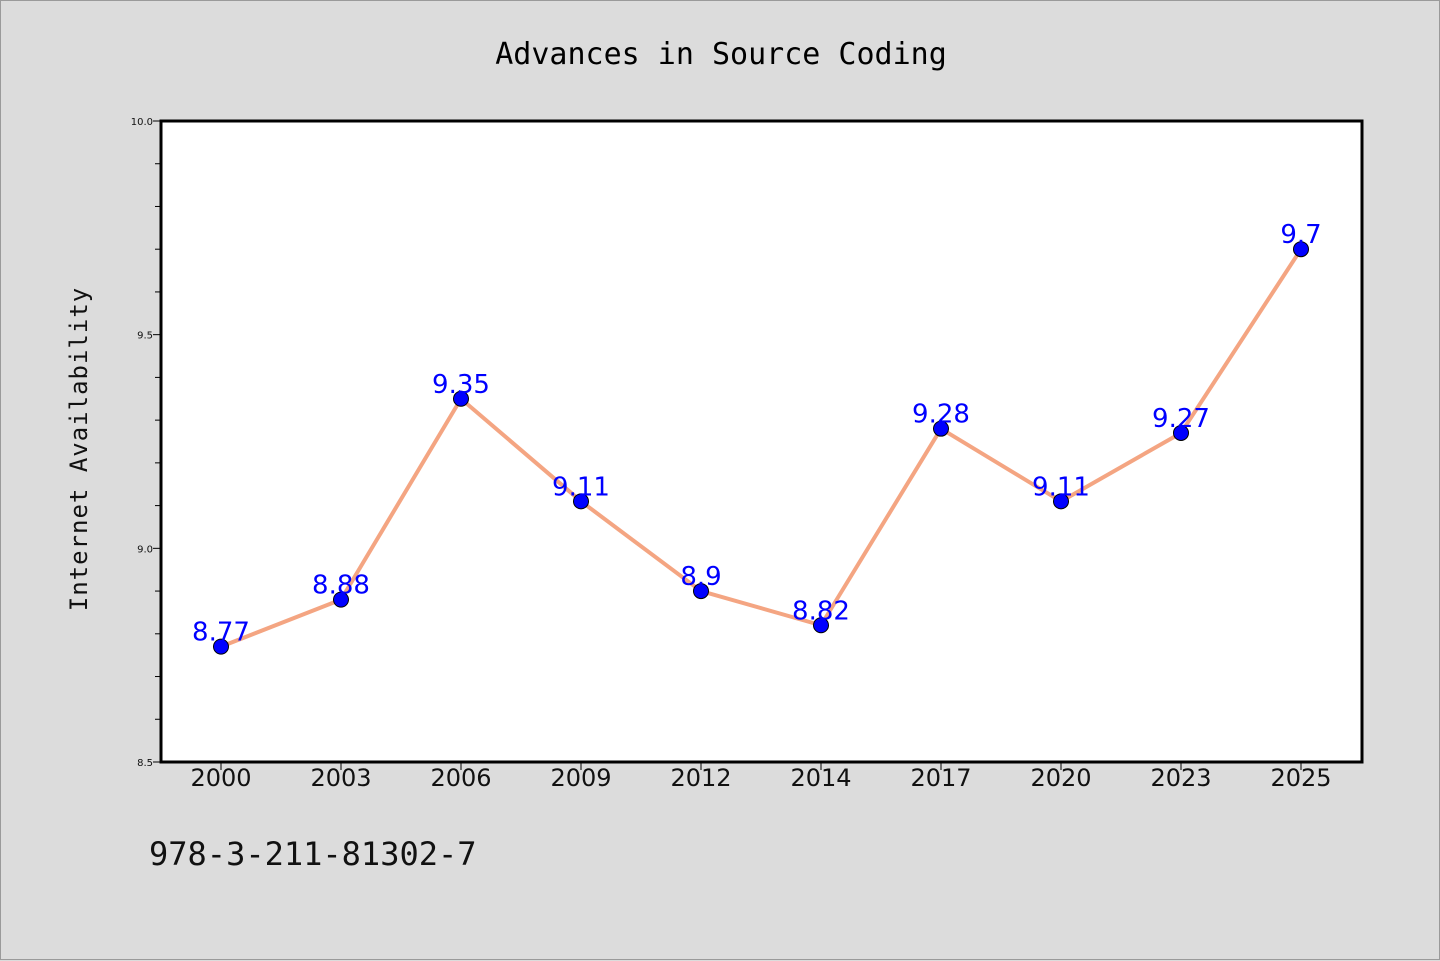 The height and width of the screenshot is (961, 1440). Describe the element at coordinates (145, 763) in the screenshot. I see `y-tick-label: 8.5` at that location.